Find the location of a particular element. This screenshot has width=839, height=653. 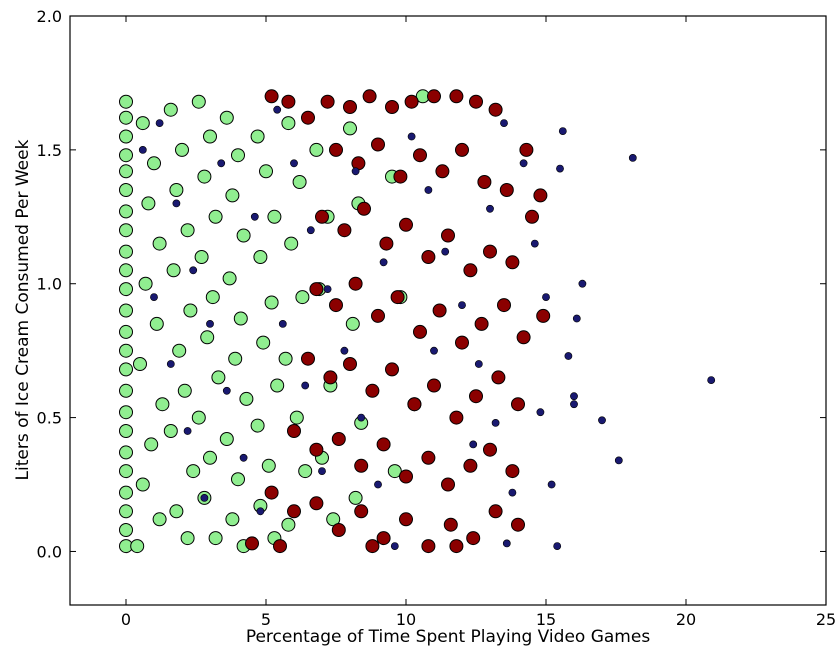

x-tick-label: 15 is located at coordinates (546, 619).